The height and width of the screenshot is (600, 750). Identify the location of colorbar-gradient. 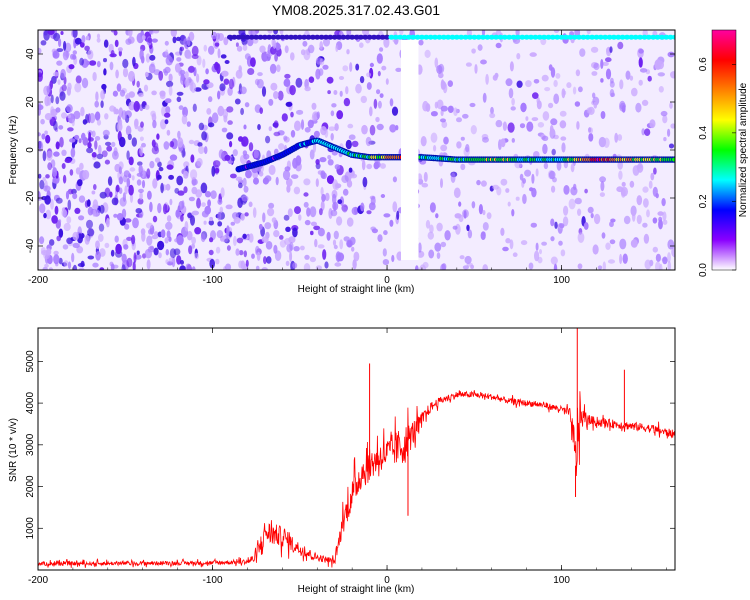
(724, 150).